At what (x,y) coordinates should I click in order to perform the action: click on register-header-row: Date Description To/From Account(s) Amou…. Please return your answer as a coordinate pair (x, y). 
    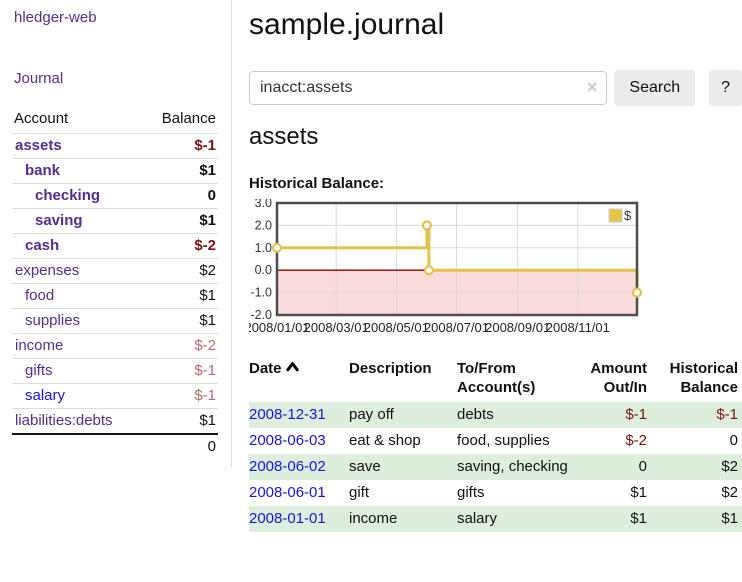
    Looking at the image, I should click on (495, 379).